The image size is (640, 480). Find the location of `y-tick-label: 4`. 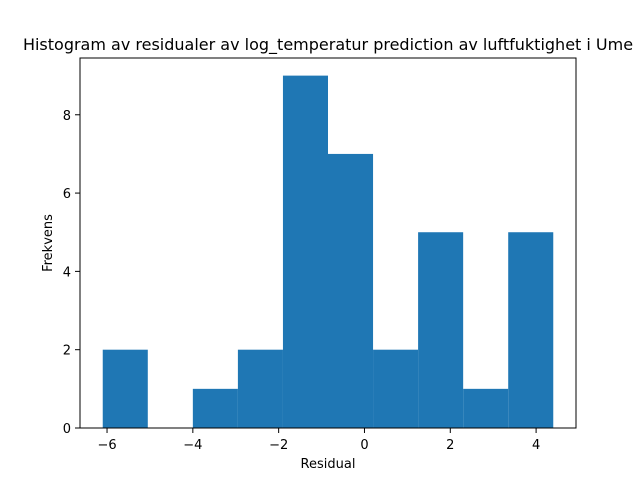

y-tick-label: 4 is located at coordinates (67, 272).